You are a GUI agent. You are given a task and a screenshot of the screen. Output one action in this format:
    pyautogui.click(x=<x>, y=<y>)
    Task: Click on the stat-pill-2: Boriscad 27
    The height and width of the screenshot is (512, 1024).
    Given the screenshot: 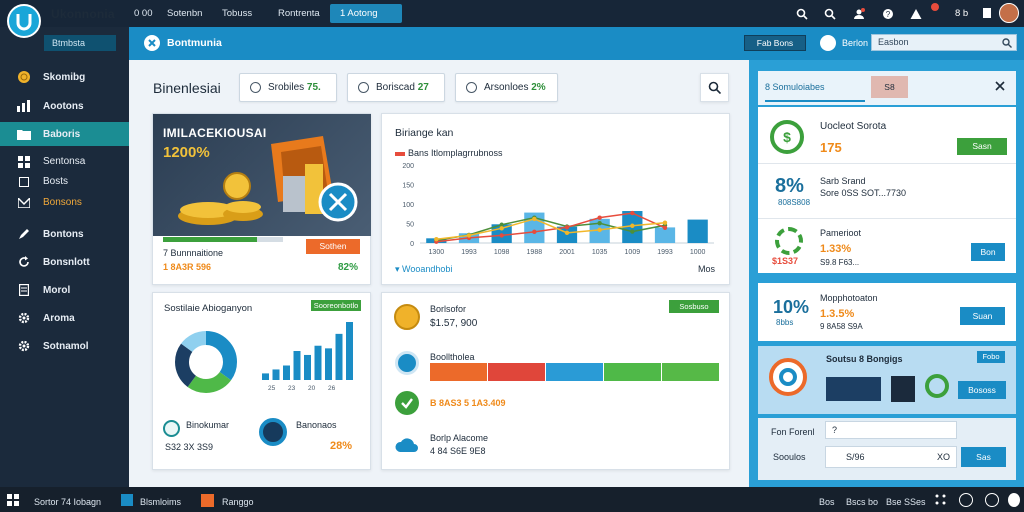 What is the action you would take?
    pyautogui.click(x=396, y=87)
    